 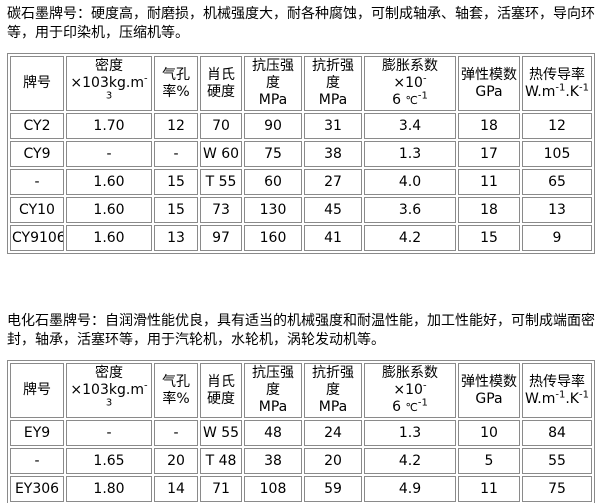 I want to click on brand-cell: CY9106, so click(x=37, y=238).